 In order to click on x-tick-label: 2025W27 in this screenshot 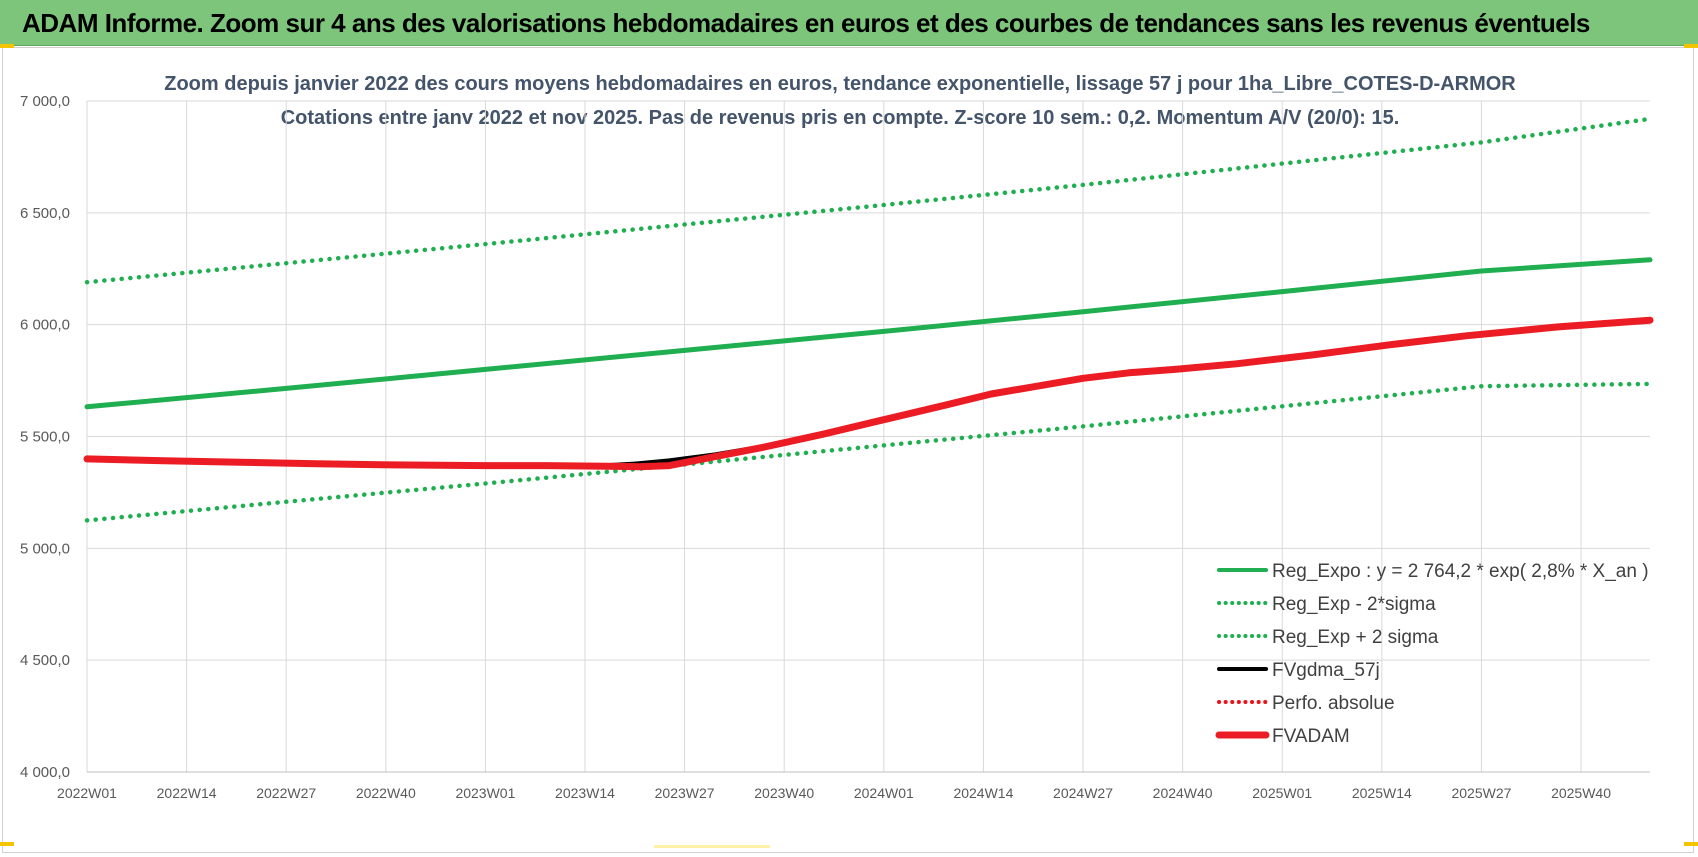, I will do `click(1481, 793)`.